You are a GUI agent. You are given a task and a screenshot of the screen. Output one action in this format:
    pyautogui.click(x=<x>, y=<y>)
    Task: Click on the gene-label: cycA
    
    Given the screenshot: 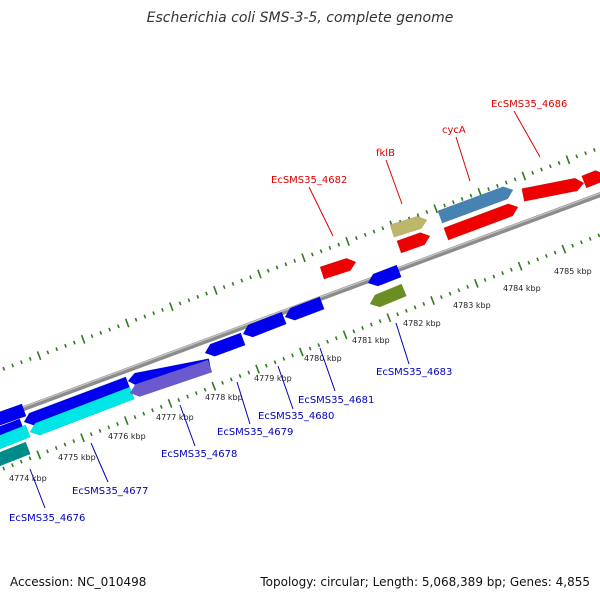 What is the action you would take?
    pyautogui.click(x=454, y=130)
    